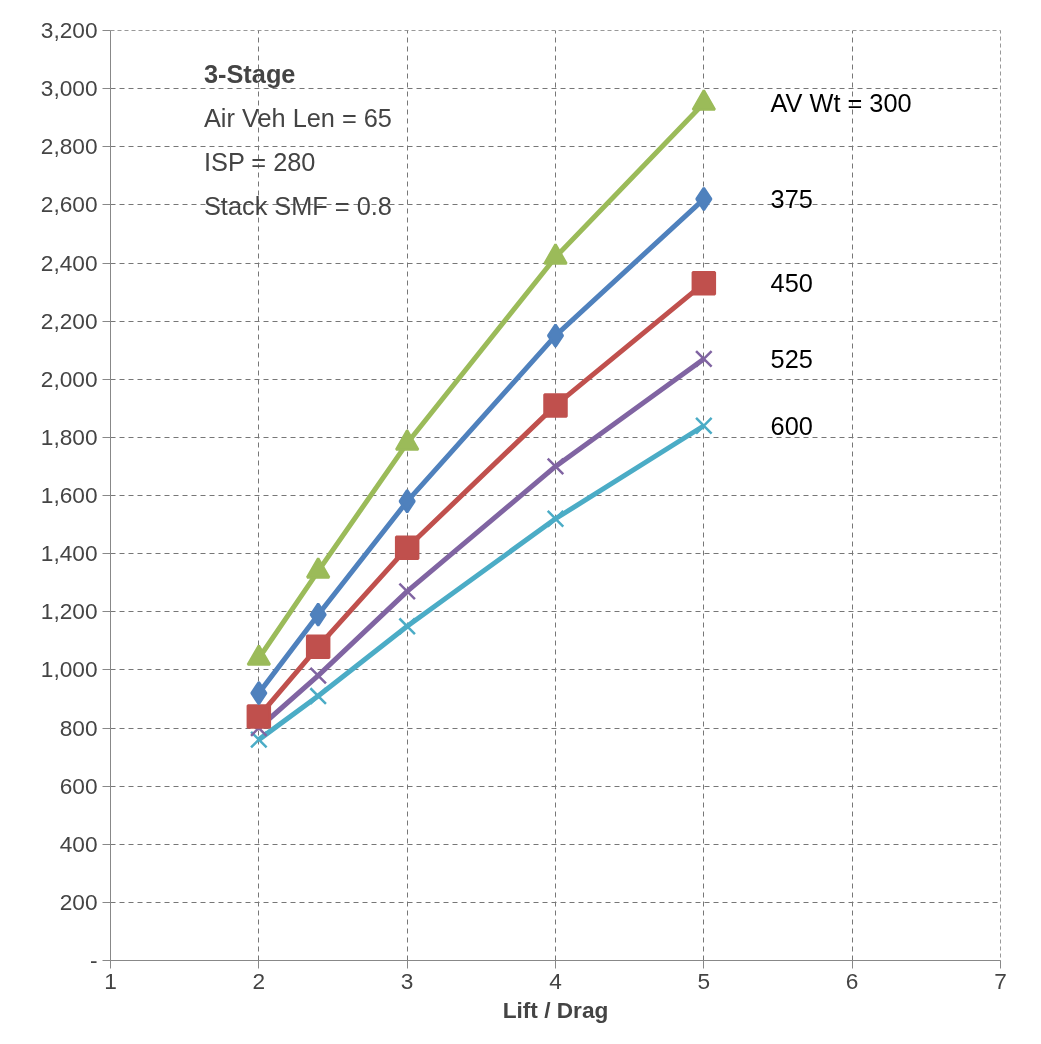 The height and width of the screenshot is (1044, 1041). What do you see at coordinates (69, 320) in the screenshot?
I see `y-tick-label: 2,200` at bounding box center [69, 320].